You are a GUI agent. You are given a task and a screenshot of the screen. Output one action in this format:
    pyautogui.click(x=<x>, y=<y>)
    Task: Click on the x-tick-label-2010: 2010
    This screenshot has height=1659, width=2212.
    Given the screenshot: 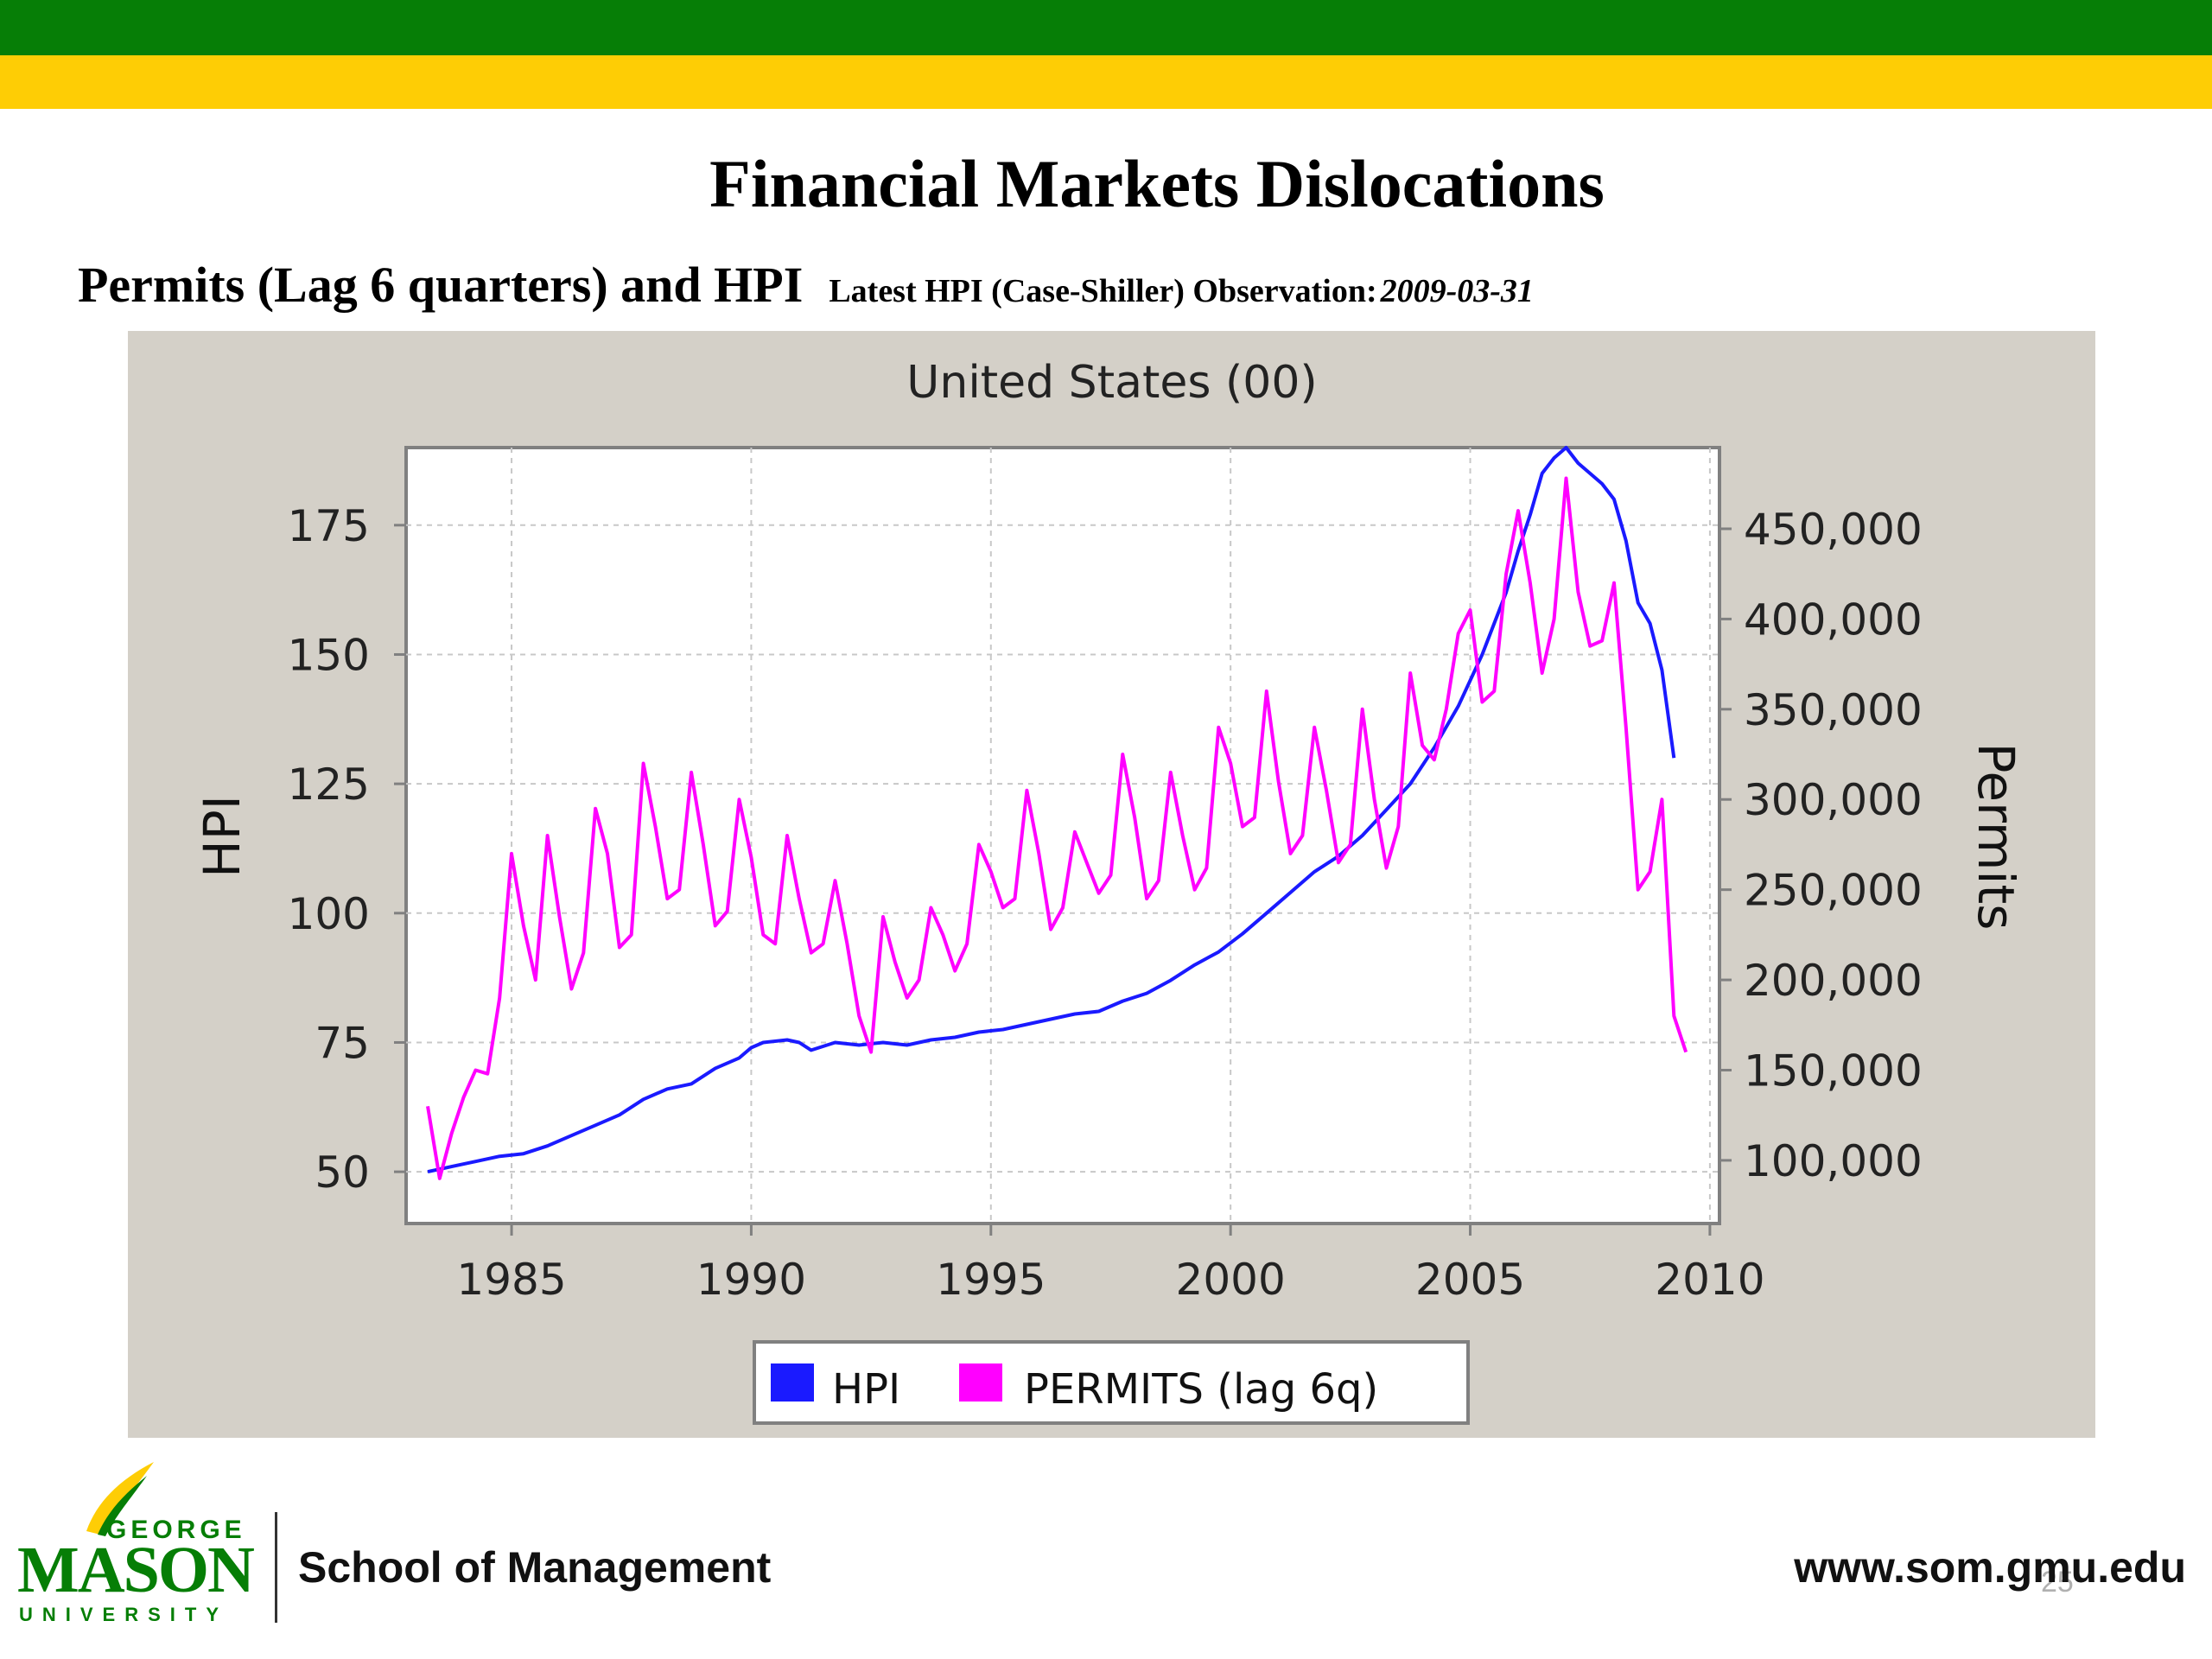 What is the action you would take?
    pyautogui.click(x=1709, y=1280)
    